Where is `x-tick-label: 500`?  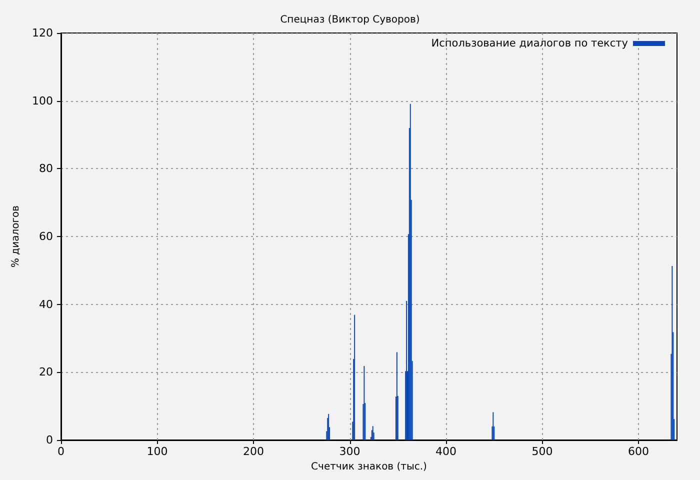
x-tick-label: 500 is located at coordinates (542, 451).